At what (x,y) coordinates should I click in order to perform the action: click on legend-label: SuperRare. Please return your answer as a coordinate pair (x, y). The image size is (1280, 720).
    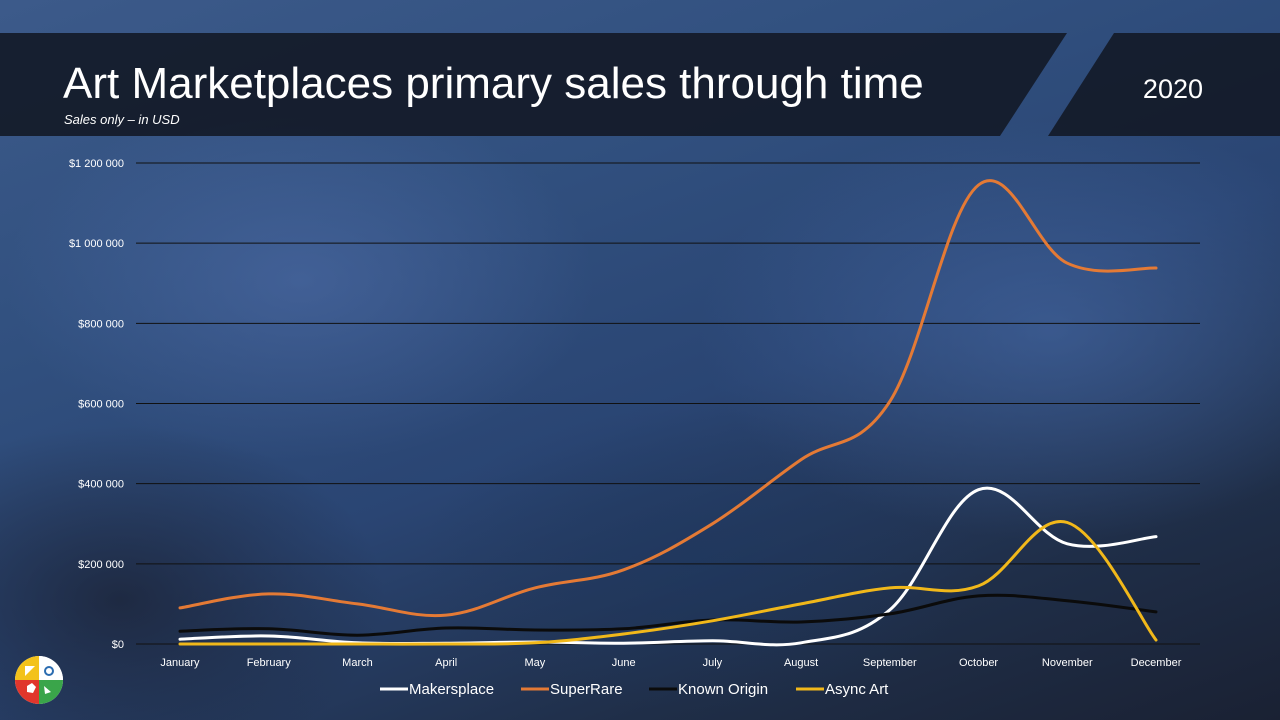
    Looking at the image, I should click on (586, 689).